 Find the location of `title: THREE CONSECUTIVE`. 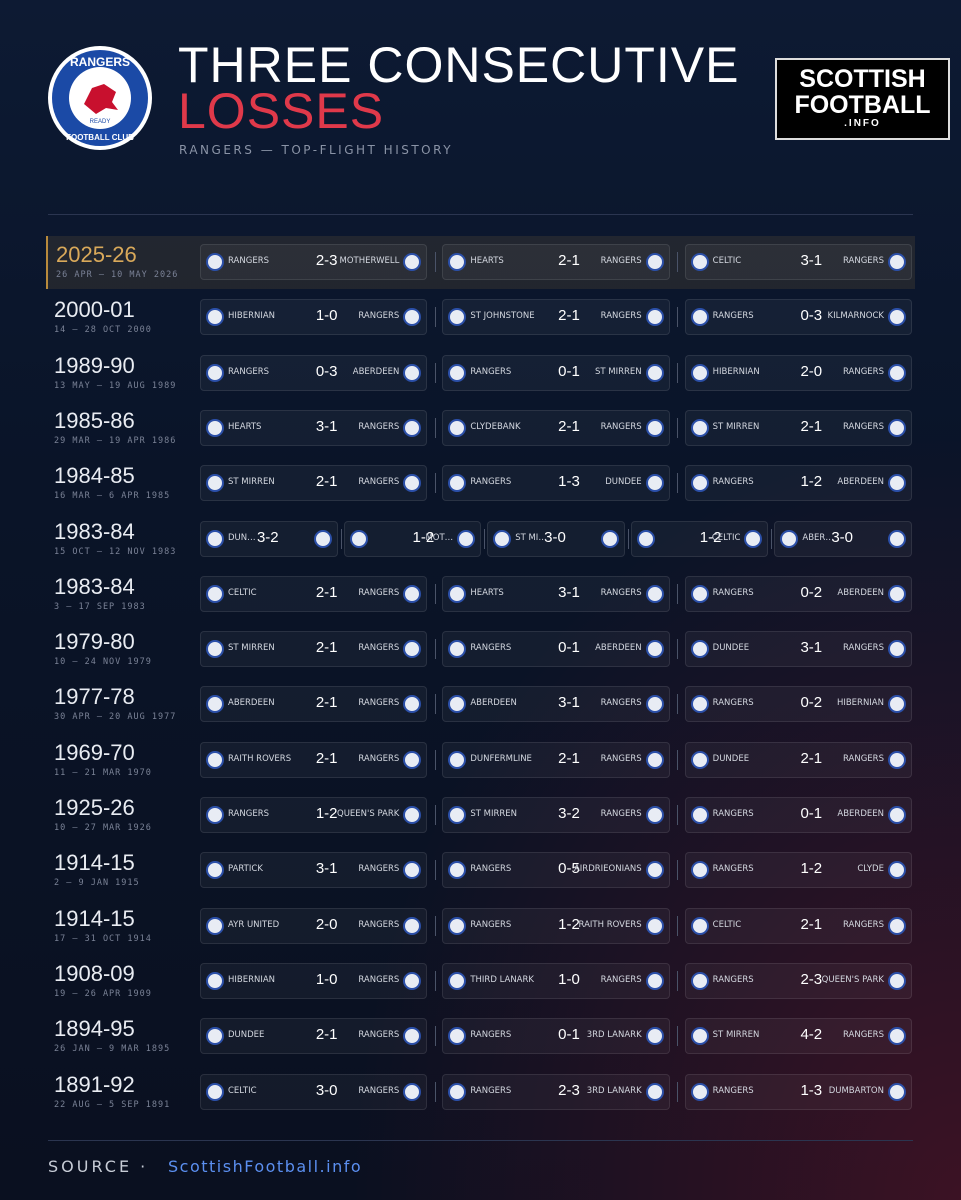

title: THREE CONSECUTIVE is located at coordinates (459, 65).